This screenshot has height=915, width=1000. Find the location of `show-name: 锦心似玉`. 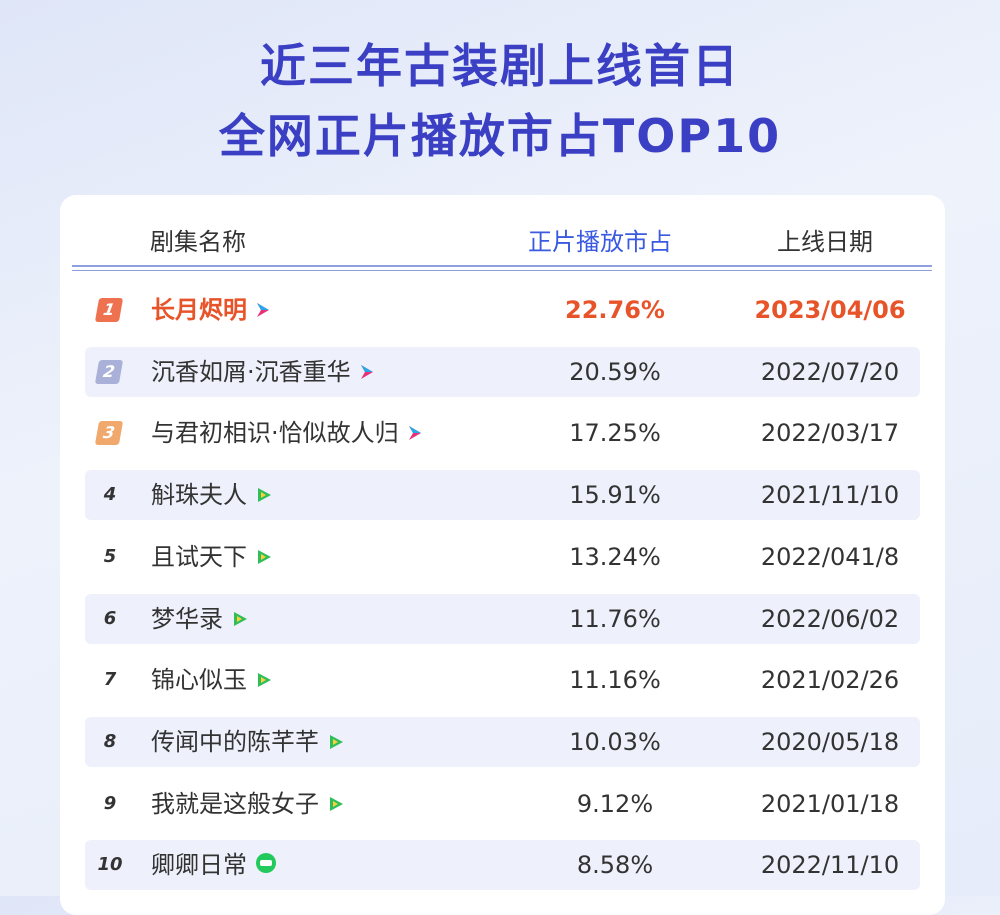

show-name: 锦心似玉 is located at coordinates (212, 680).